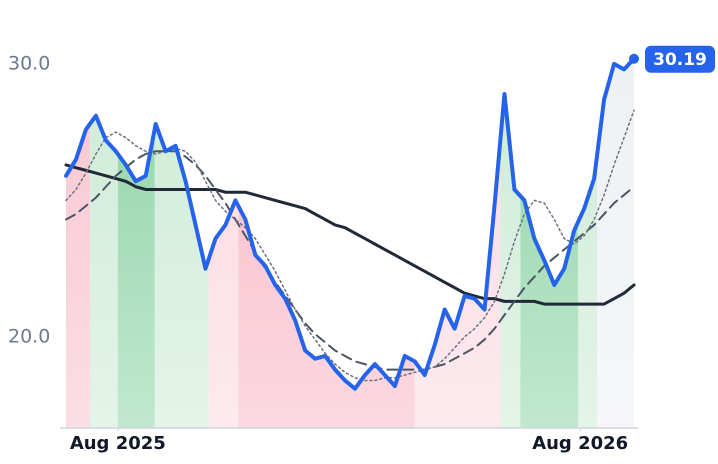  I want to click on last-value-label: 30.19, so click(680, 60).